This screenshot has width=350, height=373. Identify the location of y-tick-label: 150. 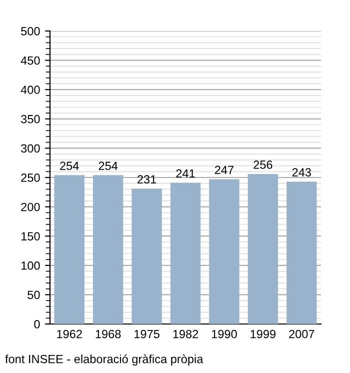
(30, 236).